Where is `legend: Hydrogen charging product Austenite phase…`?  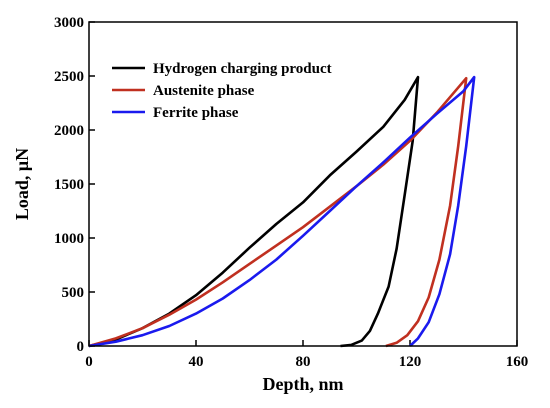 legend: Hydrogen charging product Austenite phase… is located at coordinates (222, 91).